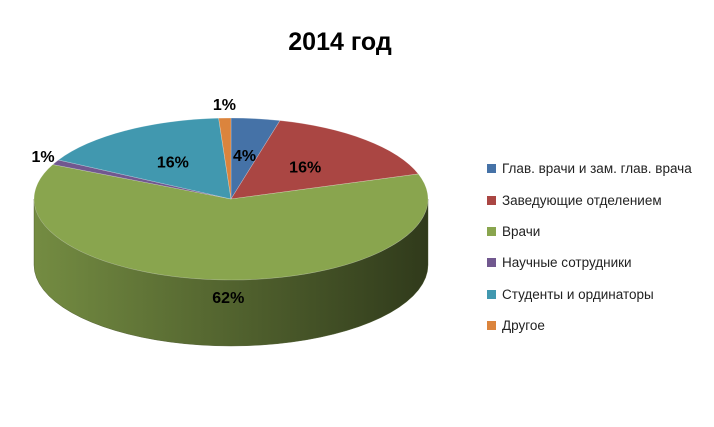 The height and width of the screenshot is (427, 714). Describe the element at coordinates (340, 42) in the screenshot. I see `chart-title: 2014 год` at that location.